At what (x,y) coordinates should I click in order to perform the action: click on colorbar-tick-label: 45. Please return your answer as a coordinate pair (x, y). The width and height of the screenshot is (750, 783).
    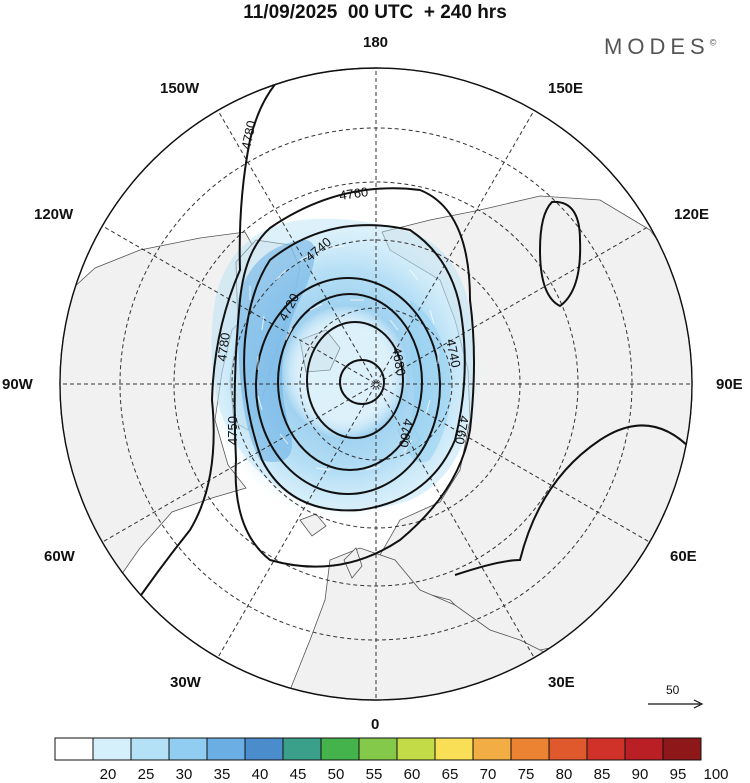
    Looking at the image, I should click on (298, 774).